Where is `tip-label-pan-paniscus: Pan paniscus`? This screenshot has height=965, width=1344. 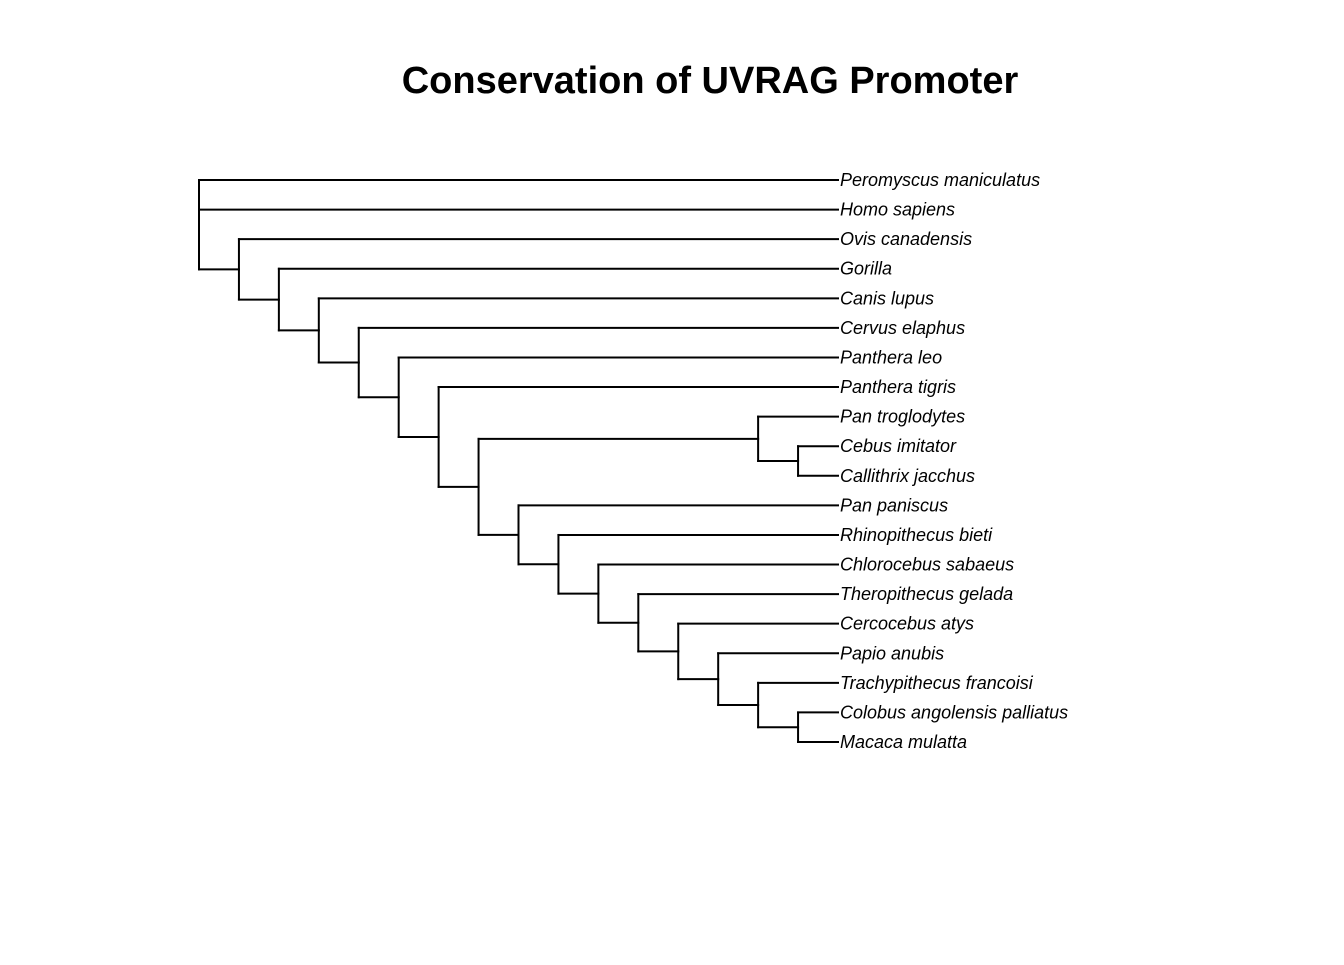 tip-label-pan-paniscus: Pan paniscus is located at coordinates (894, 505).